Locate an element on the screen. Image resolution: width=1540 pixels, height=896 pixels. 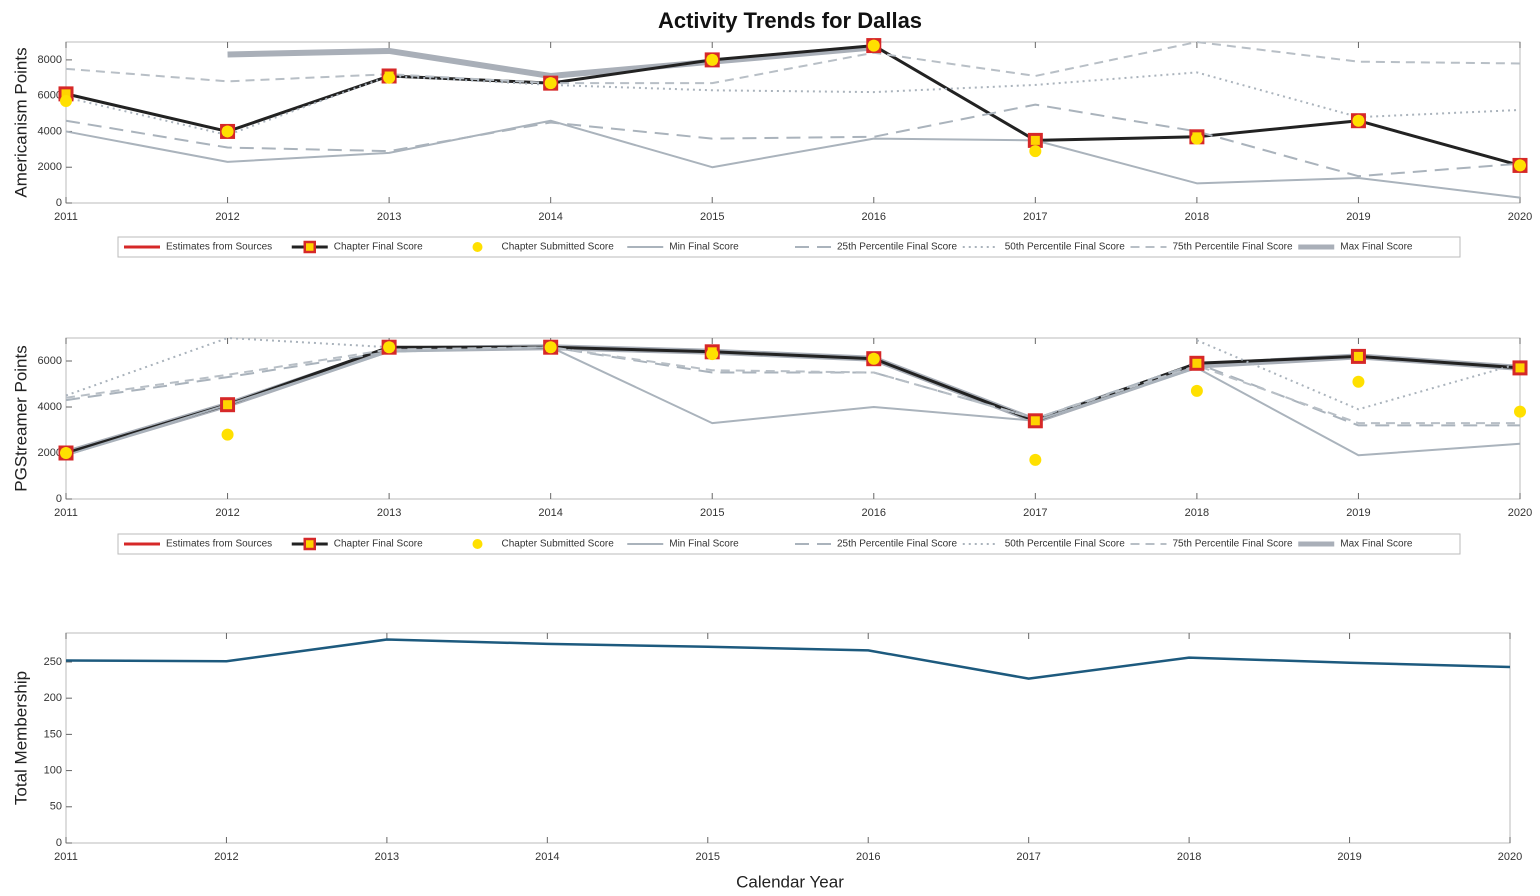
y-axis-label: Americanism Points is located at coordinates (20, 122).